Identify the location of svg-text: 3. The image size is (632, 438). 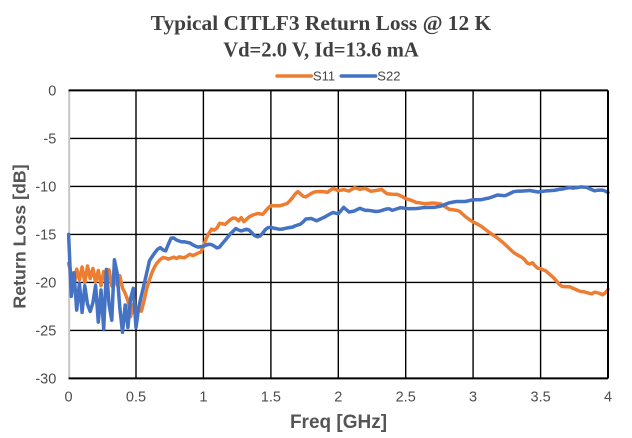
(473, 397).